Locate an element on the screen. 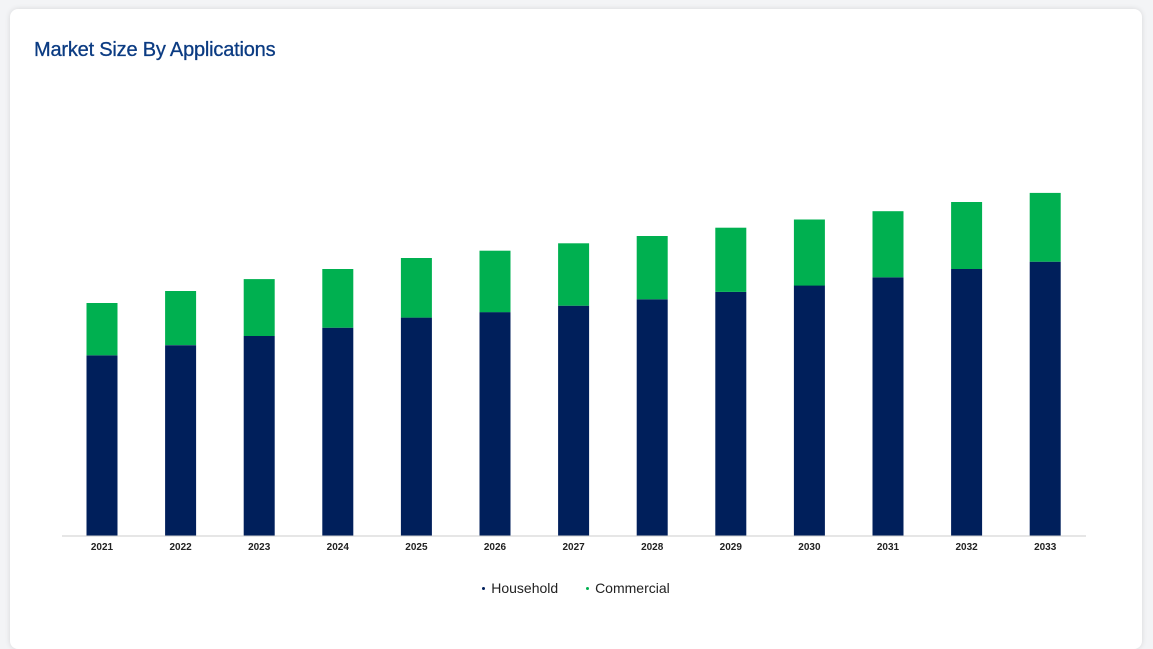  legend-label-household: Household is located at coordinates (525, 588).